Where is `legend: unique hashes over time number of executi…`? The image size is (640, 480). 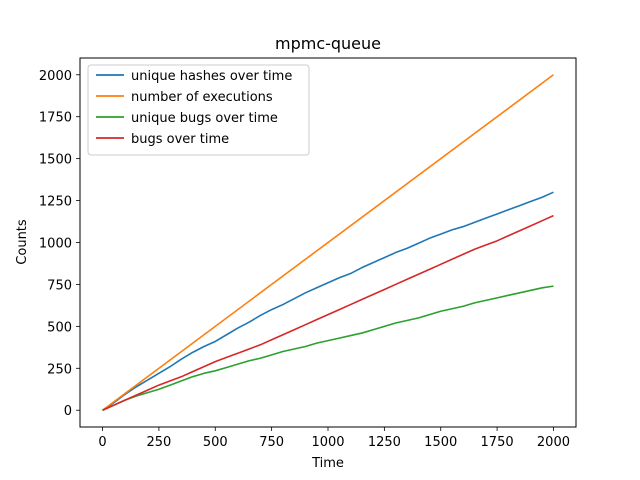 legend: unique hashes over time number of executi… is located at coordinates (198, 110).